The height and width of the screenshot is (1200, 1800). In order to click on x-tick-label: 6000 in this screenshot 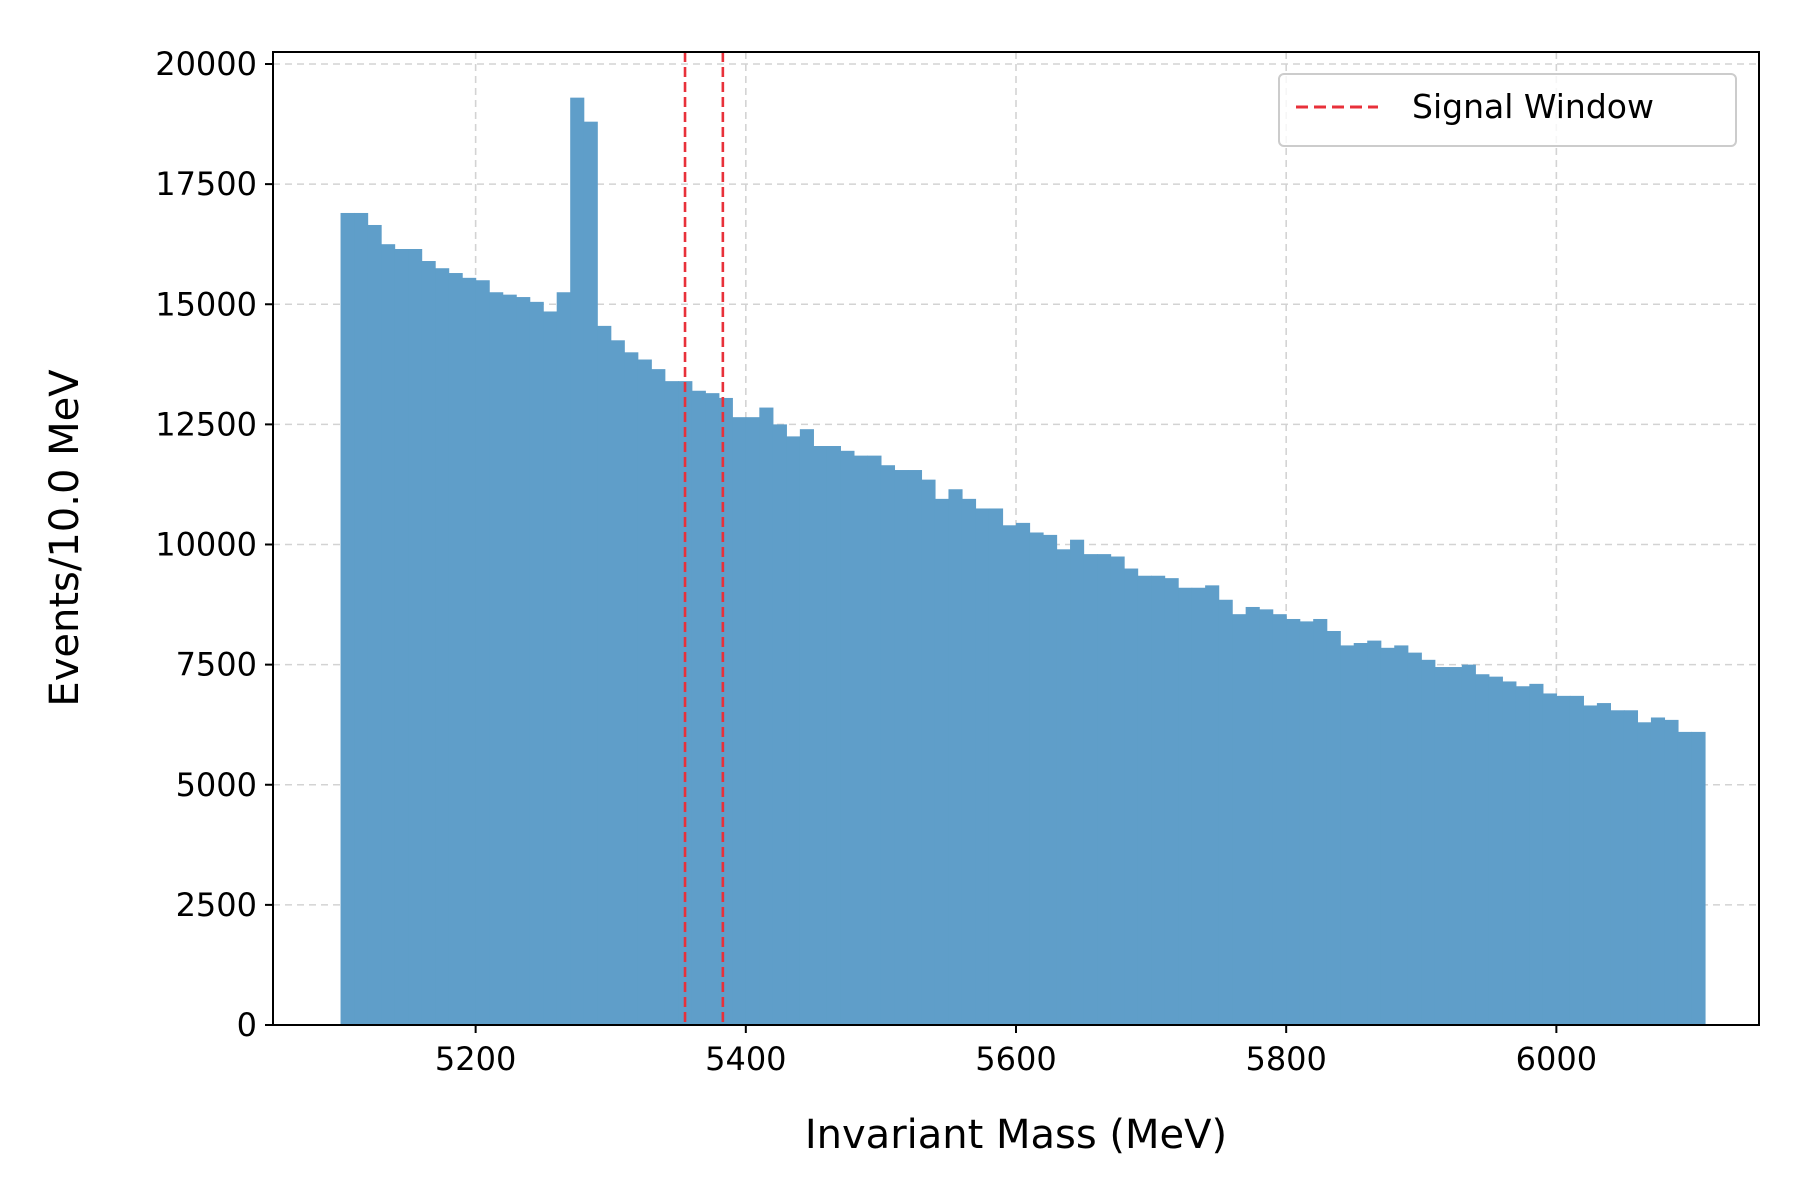, I will do `click(1556, 1059)`.